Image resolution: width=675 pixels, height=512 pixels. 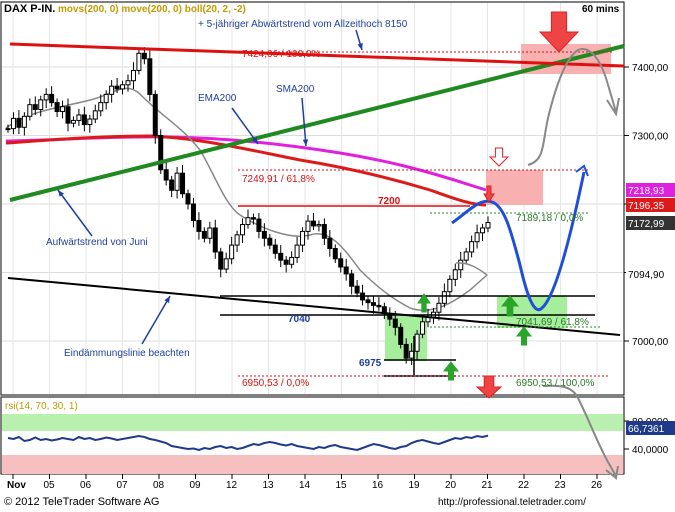 I want to click on ema200-line, so click(x=246, y=170).